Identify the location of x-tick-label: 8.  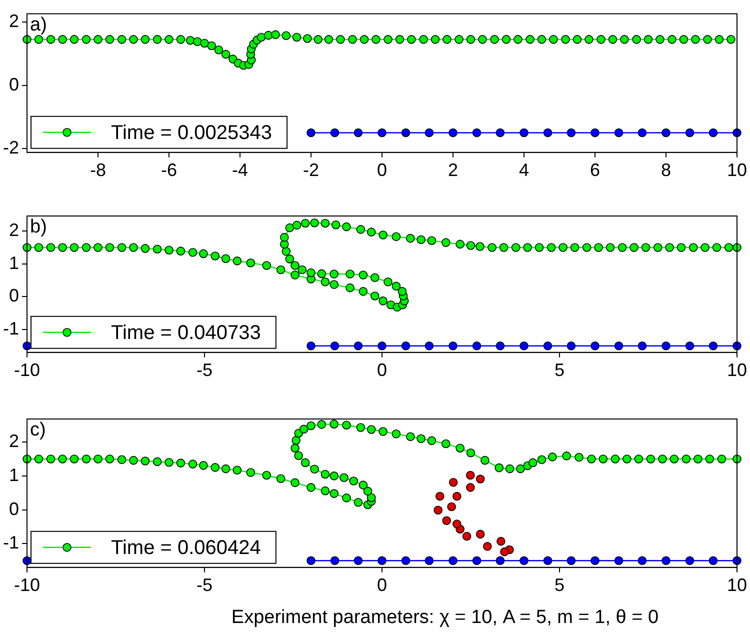
(665, 170).